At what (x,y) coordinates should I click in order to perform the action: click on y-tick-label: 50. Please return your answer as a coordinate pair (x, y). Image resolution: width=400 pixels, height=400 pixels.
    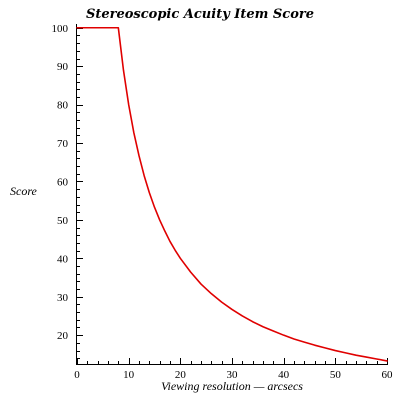
    Looking at the image, I should click on (63, 221).